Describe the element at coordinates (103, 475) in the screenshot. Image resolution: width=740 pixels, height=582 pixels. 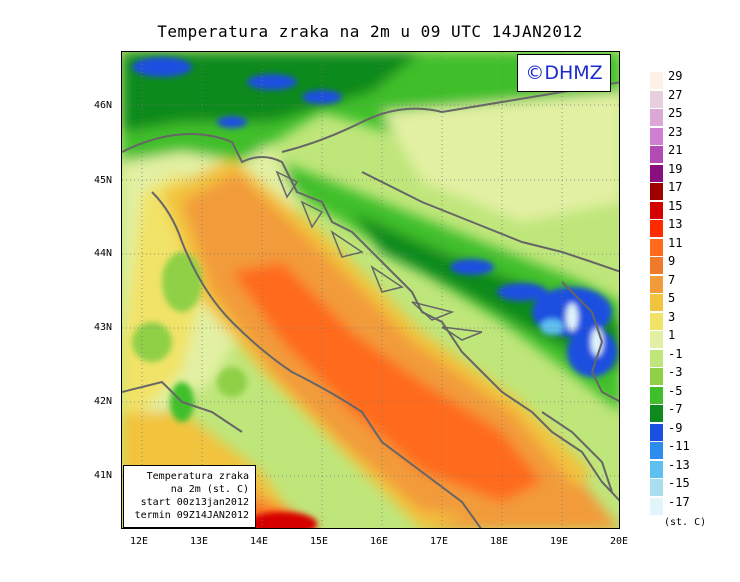
I see `lat-label-41n: 41N` at that location.